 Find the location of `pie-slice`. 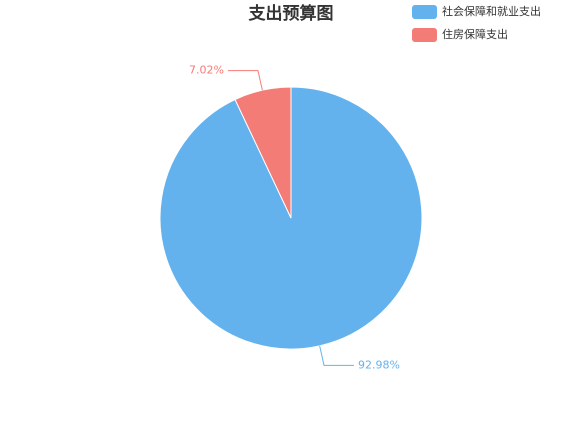

pie-slice is located at coordinates (263, 152).